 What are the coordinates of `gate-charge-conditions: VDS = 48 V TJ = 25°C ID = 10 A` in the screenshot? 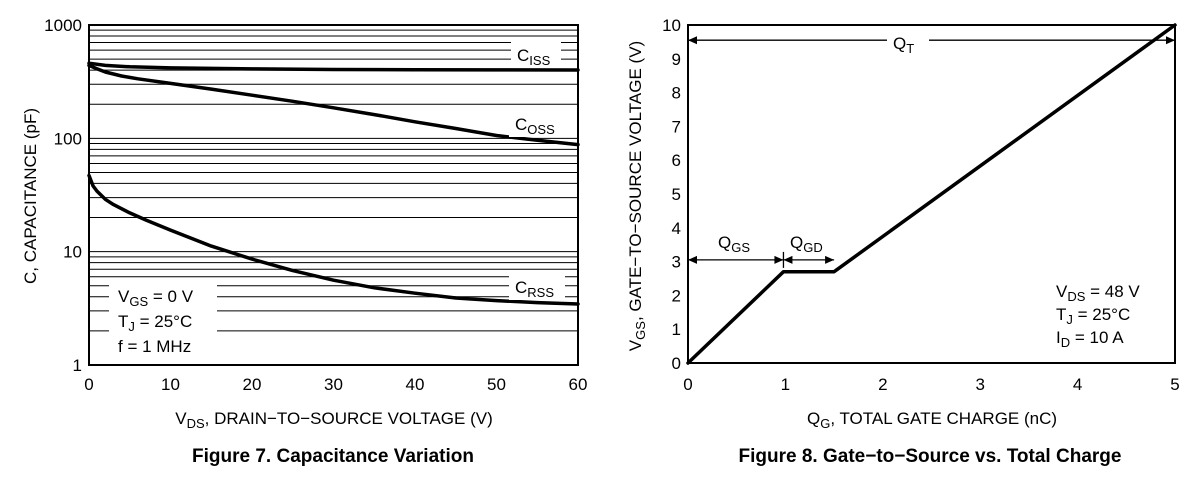 It's located at (1106, 316).